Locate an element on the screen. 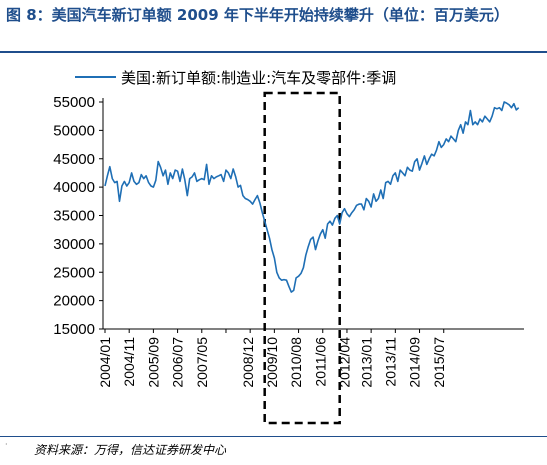  y-tick-label: 35000 is located at coordinates (74, 216).